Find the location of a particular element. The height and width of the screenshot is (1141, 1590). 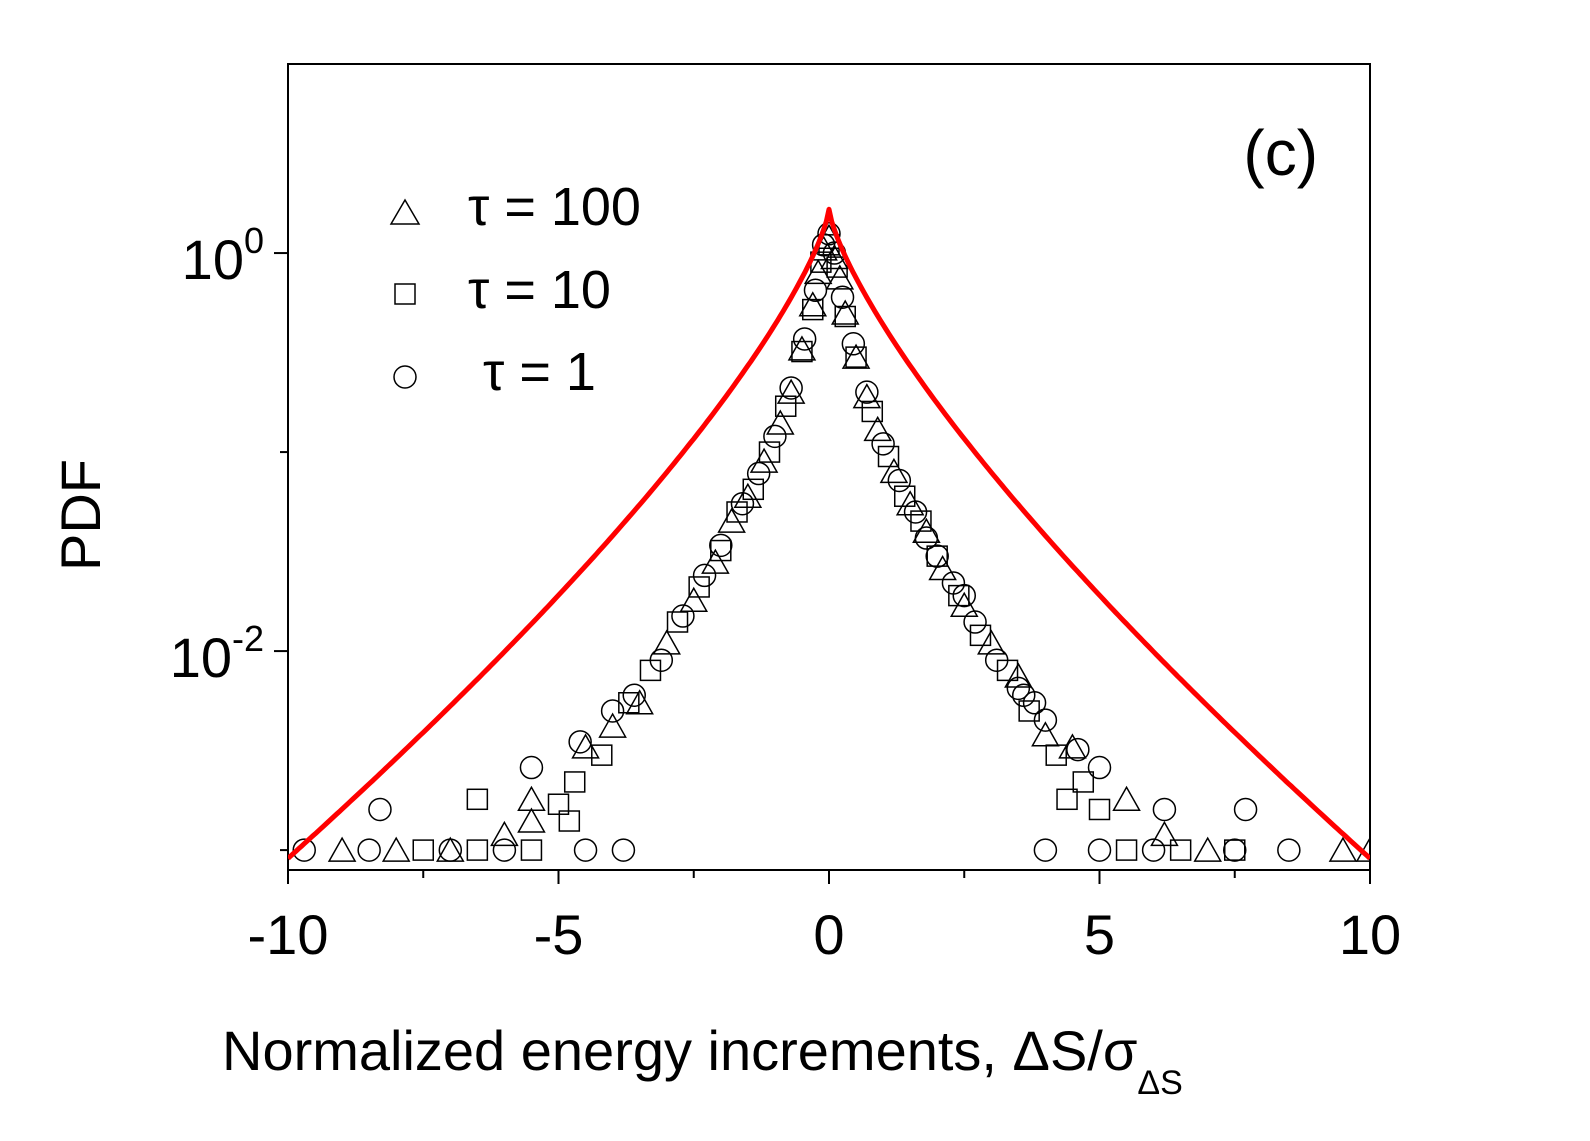

legend-label-tau-1: τ = 1 is located at coordinates (532, 372).